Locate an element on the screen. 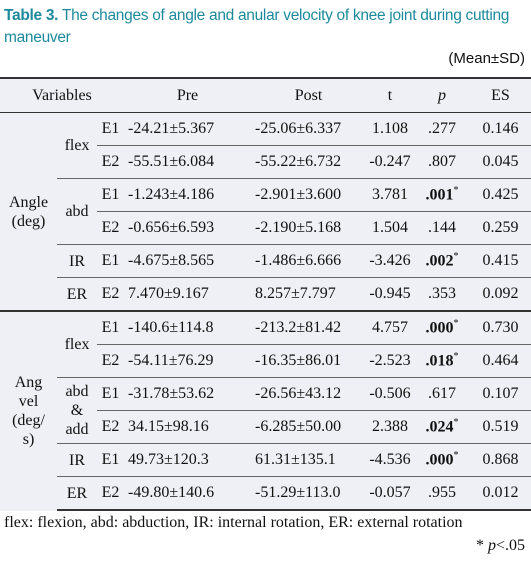  group-label-line: (deg/ is located at coordinates (28, 420).